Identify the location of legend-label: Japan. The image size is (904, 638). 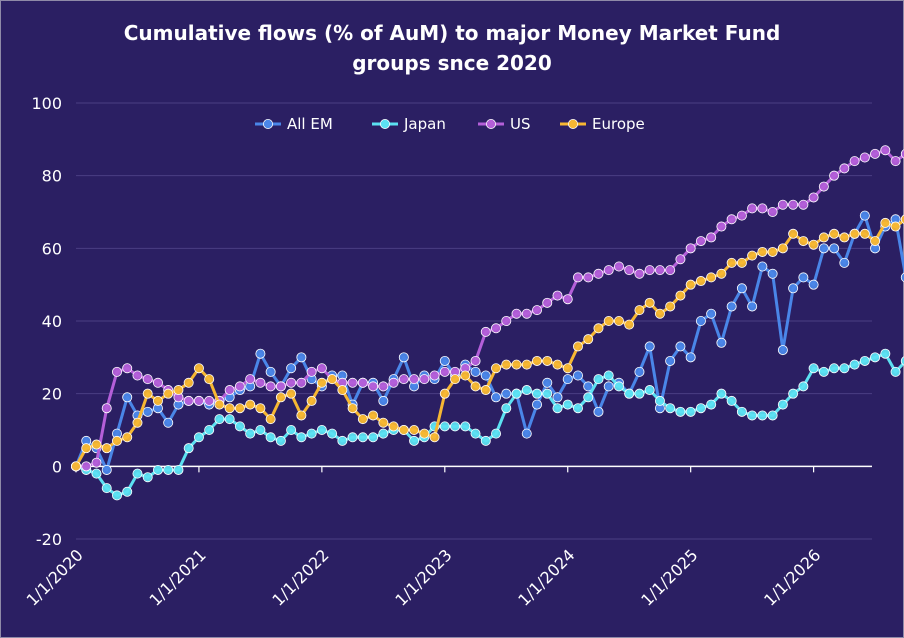
(424, 124).